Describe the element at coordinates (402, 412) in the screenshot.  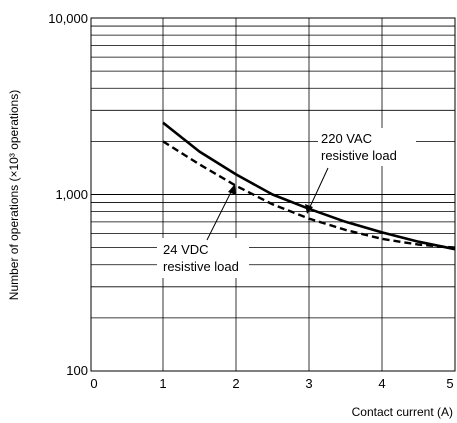
I see `x-axis-label: Contact current (A)` at that location.